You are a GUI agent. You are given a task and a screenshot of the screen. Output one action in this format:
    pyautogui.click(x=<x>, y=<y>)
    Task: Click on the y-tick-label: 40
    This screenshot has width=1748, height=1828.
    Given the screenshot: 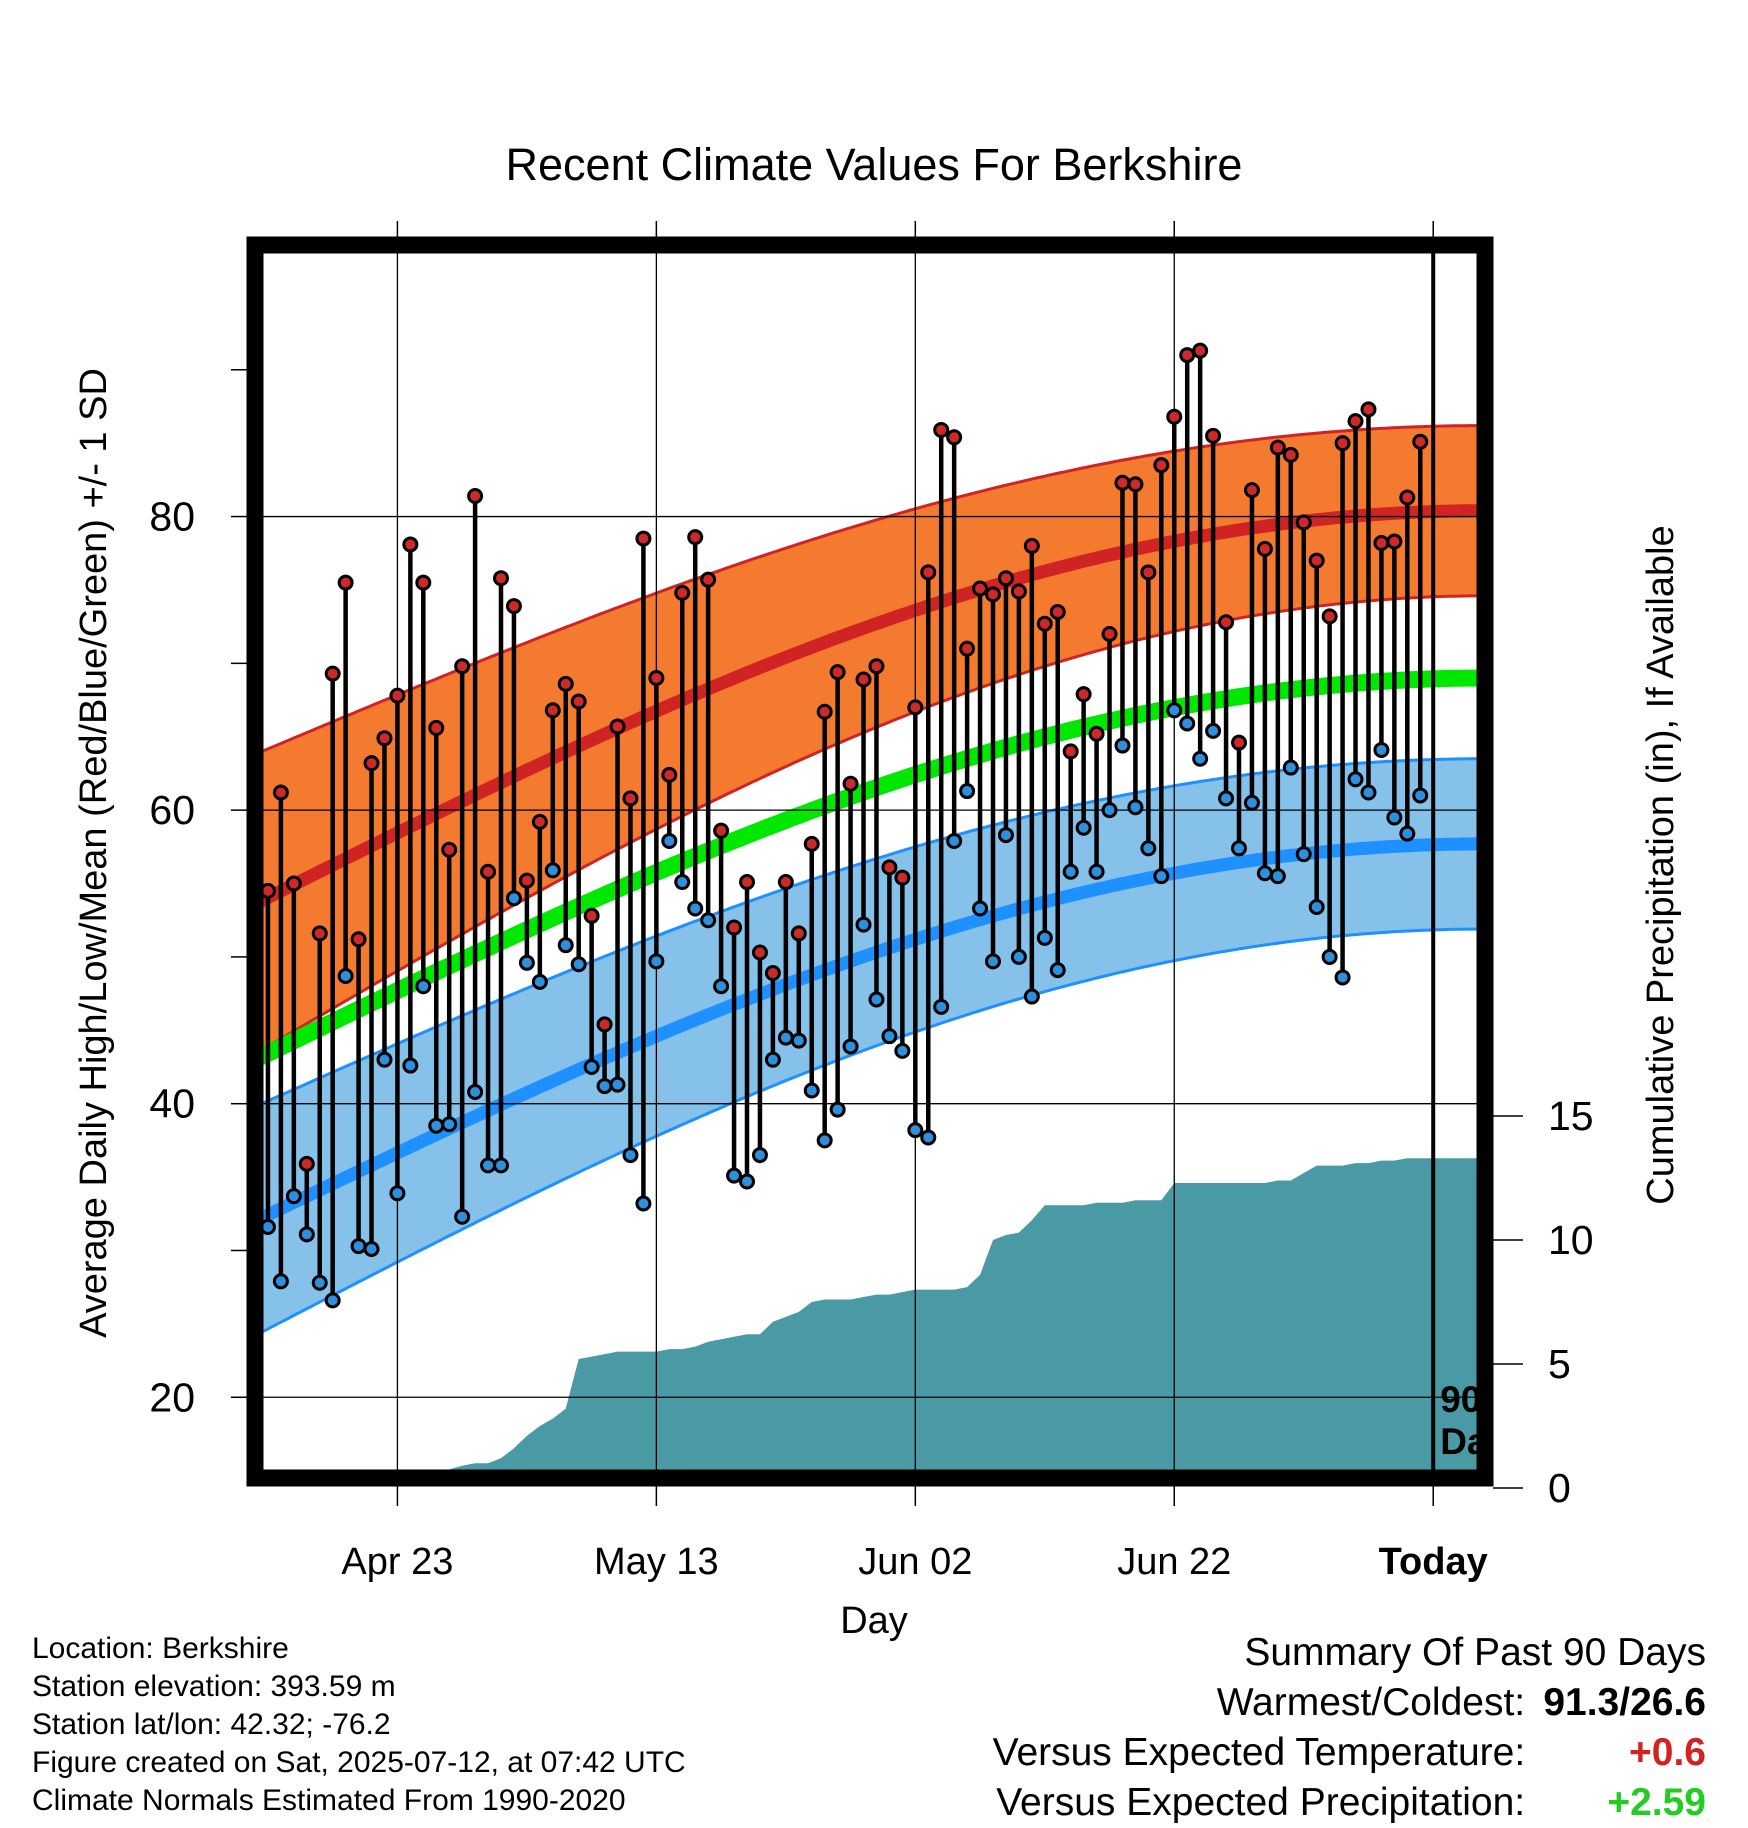 What is the action you would take?
    pyautogui.click(x=172, y=1104)
    